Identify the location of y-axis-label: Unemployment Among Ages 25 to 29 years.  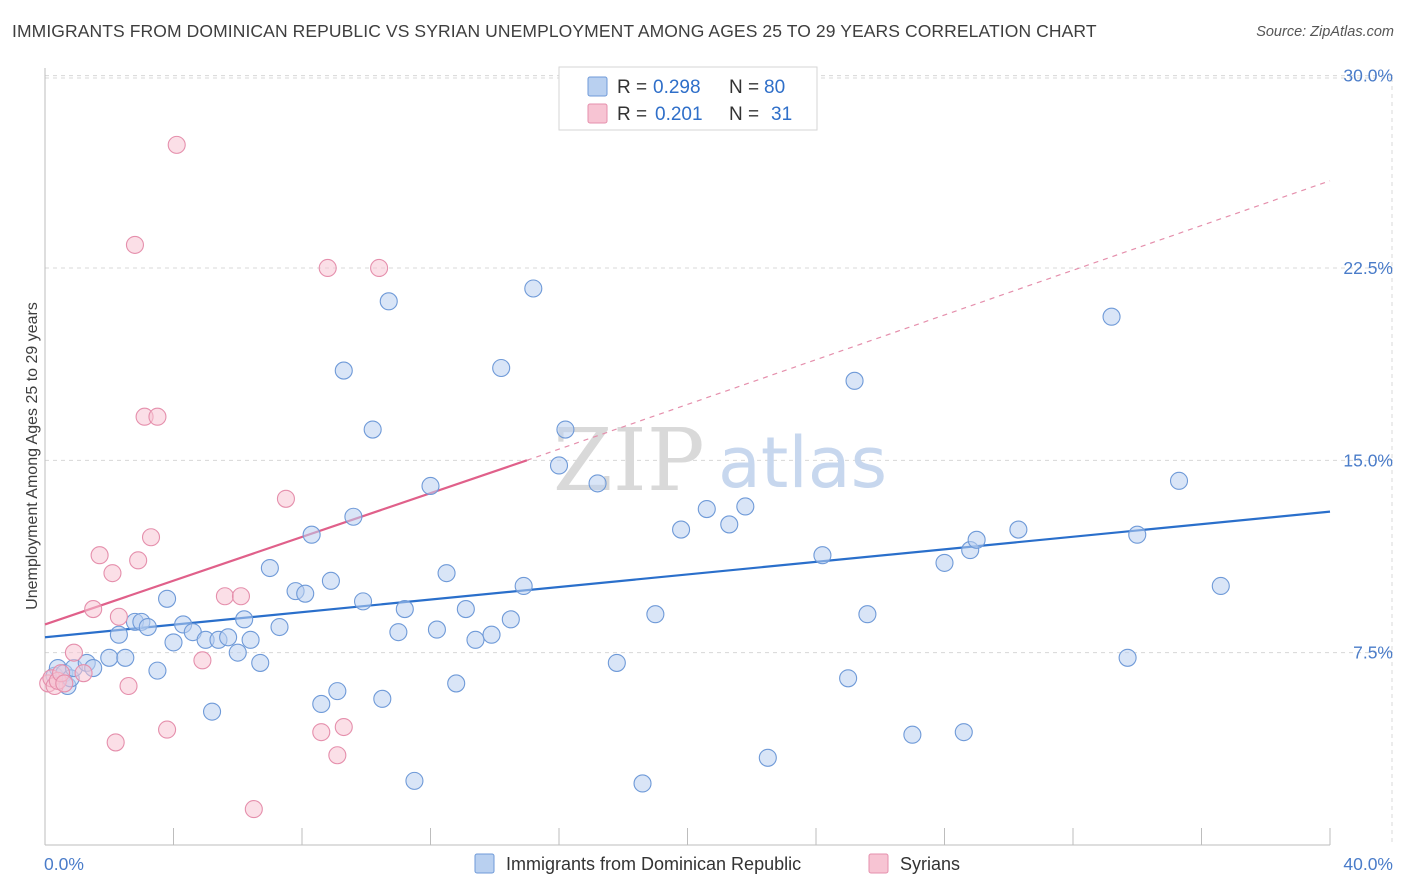
(32, 456).